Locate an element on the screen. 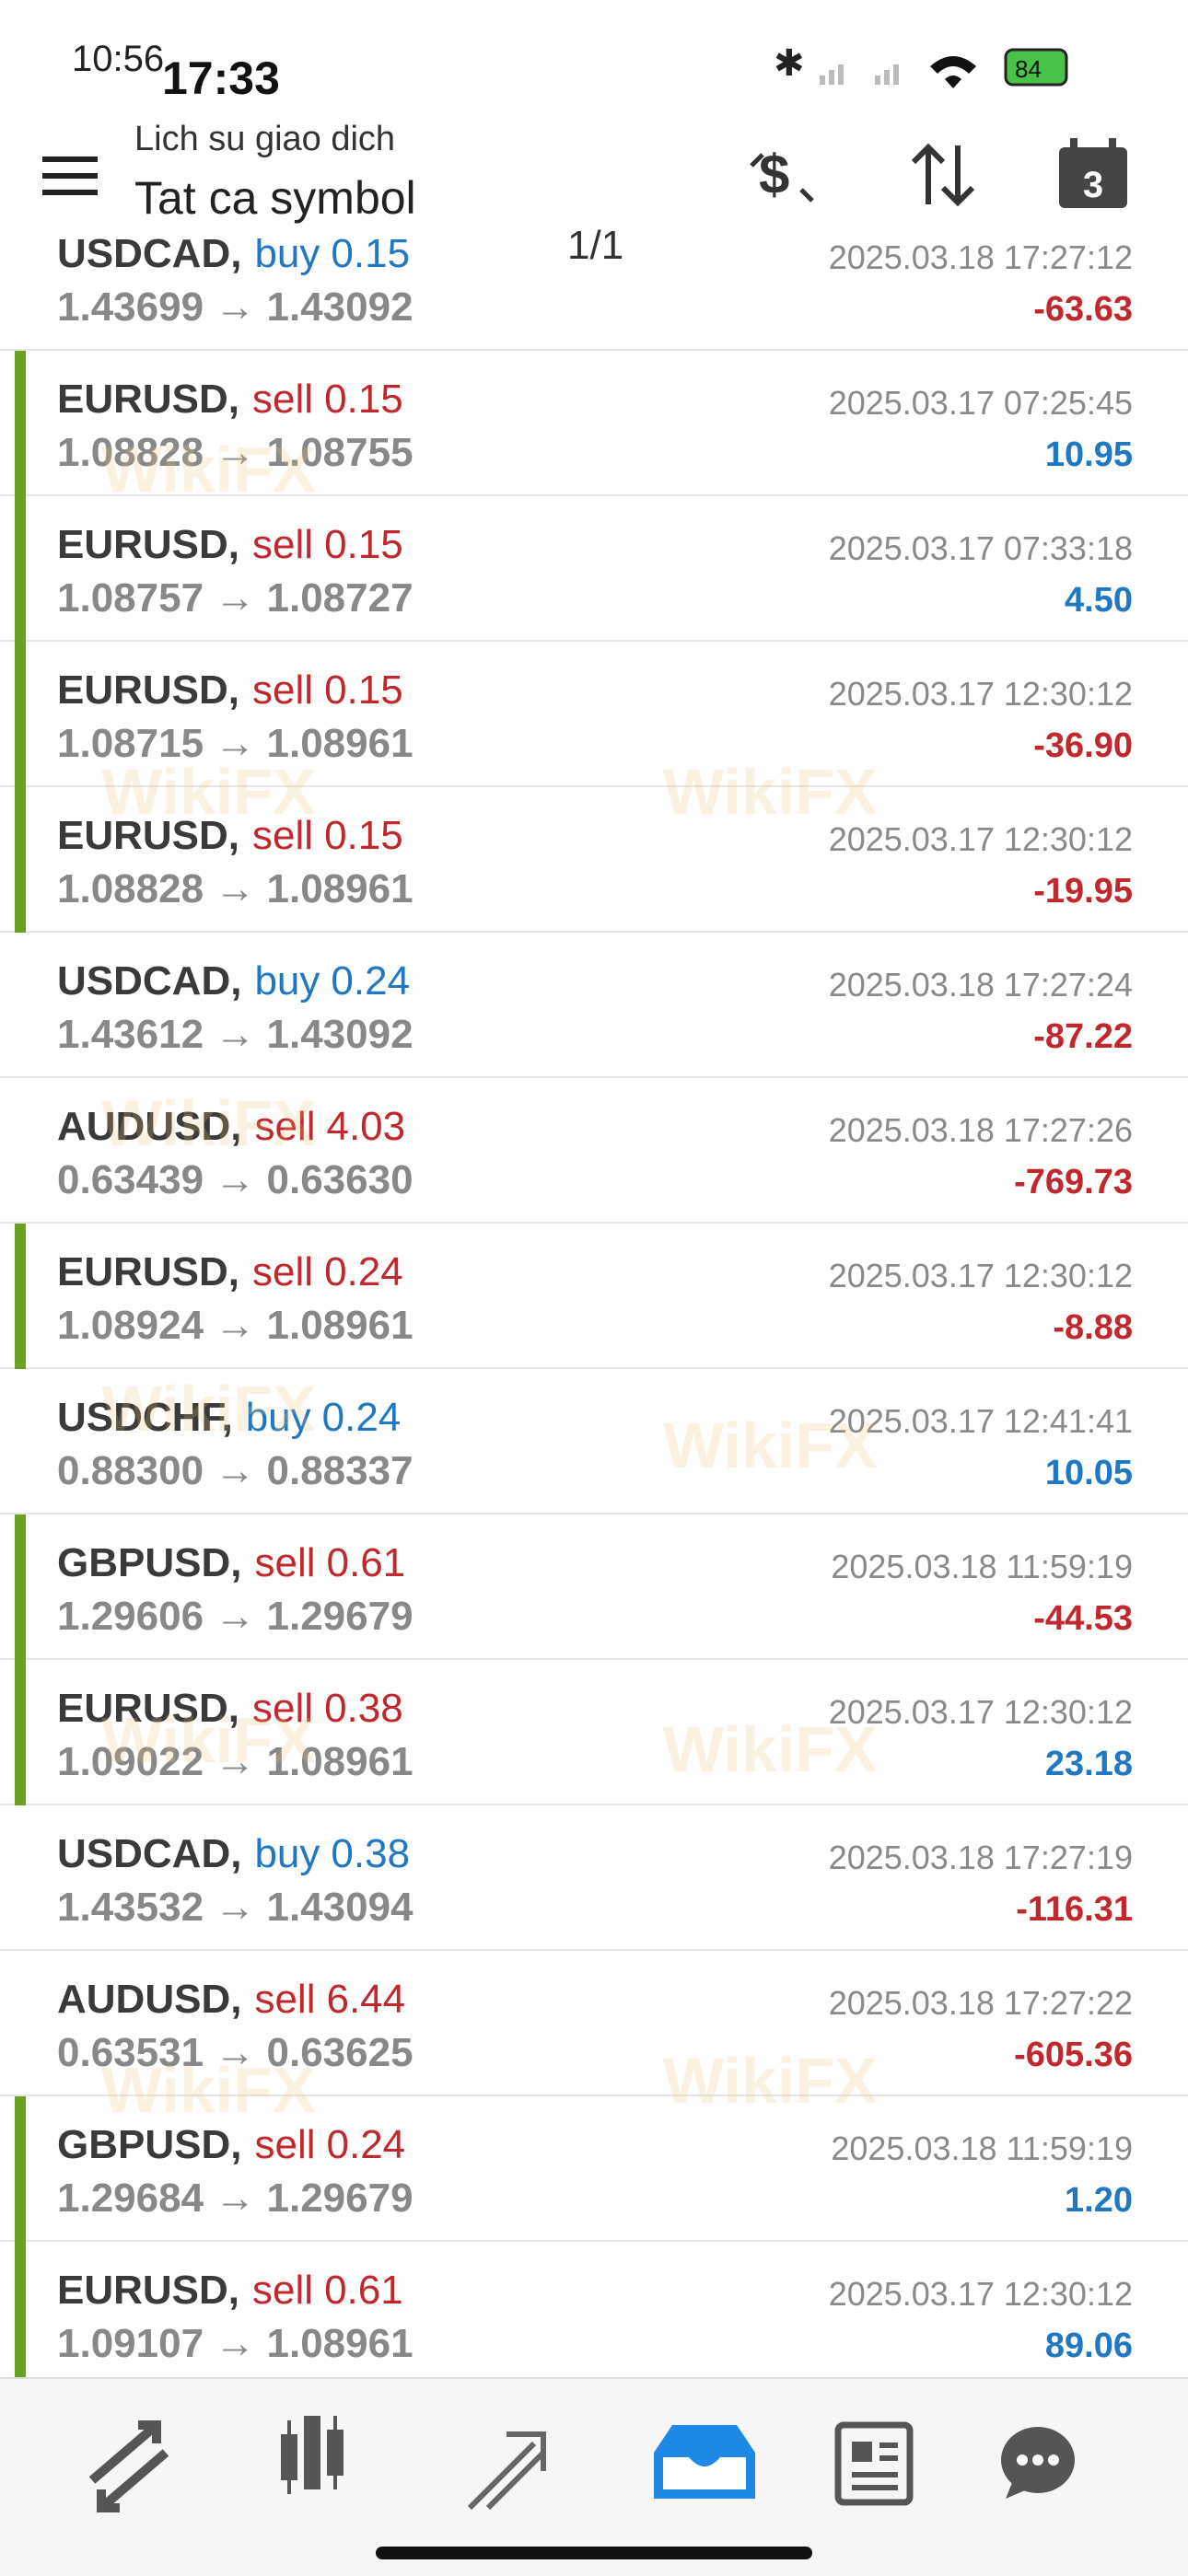  trade-prices: 1.43612 → 1.43092 is located at coordinates (235, 1034).